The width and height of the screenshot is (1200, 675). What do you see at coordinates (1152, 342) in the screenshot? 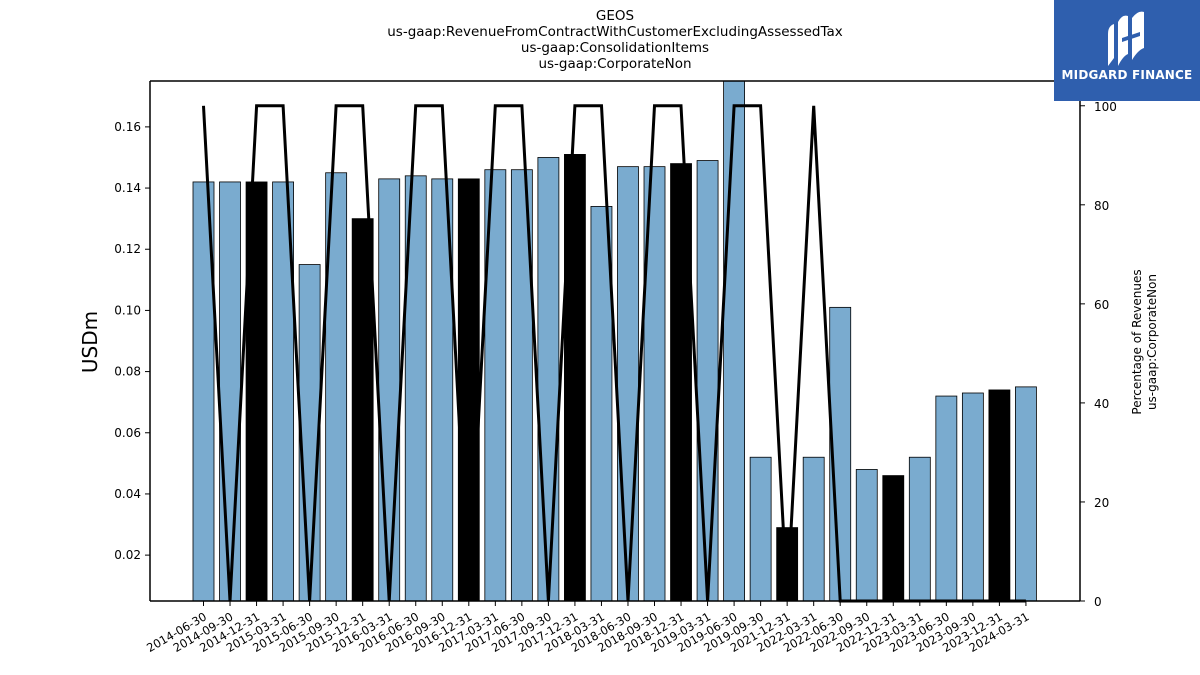
I see `right-y-axis-label-line: us-gaap:CorporateNon` at bounding box center [1152, 342].